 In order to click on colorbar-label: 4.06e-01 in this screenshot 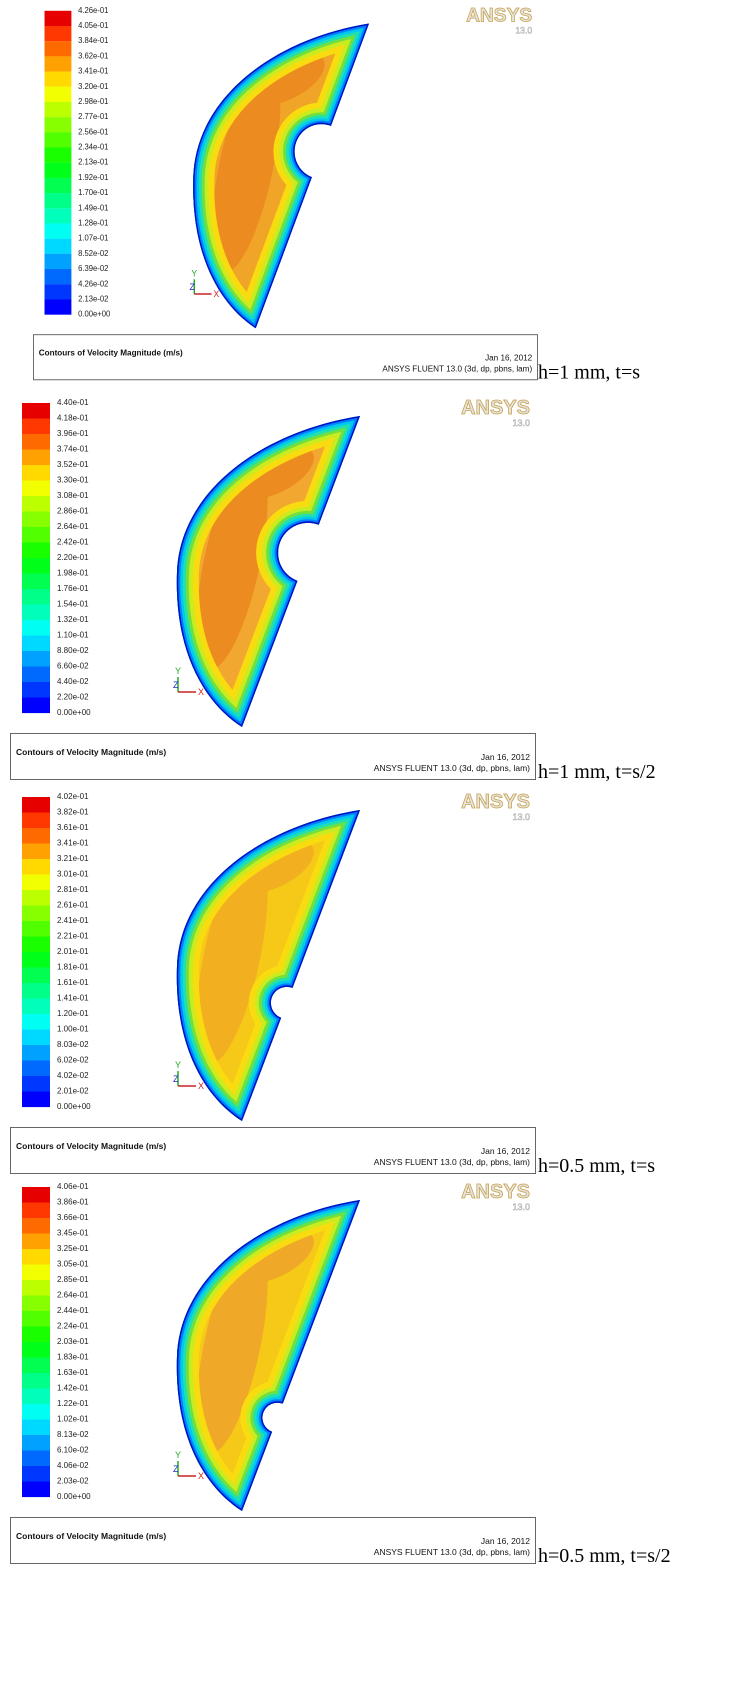, I will do `click(73, 1186)`.